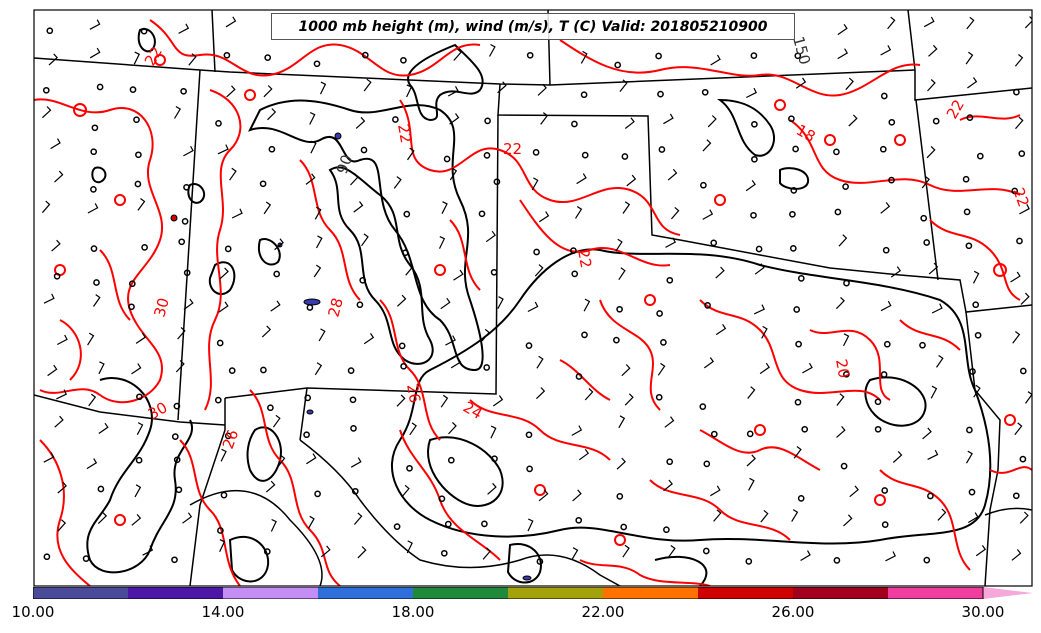 Image resolution: width=1041 pixels, height=633 pixels. What do you see at coordinates (161, 307) in the screenshot?
I see `temperature-label: 30` at bounding box center [161, 307].